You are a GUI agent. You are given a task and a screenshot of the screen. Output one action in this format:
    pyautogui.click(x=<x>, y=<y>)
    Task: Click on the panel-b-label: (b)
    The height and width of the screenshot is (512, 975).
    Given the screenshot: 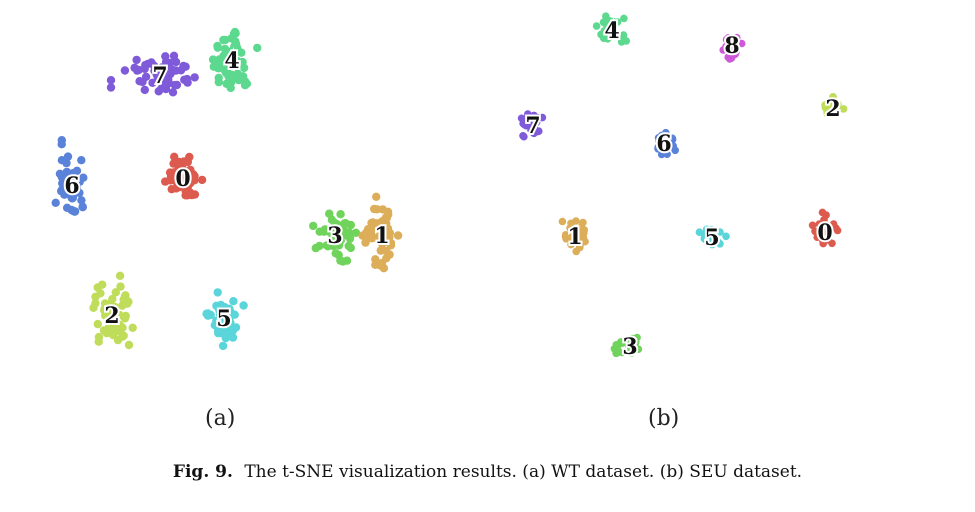 What is the action you would take?
    pyautogui.click(x=664, y=418)
    